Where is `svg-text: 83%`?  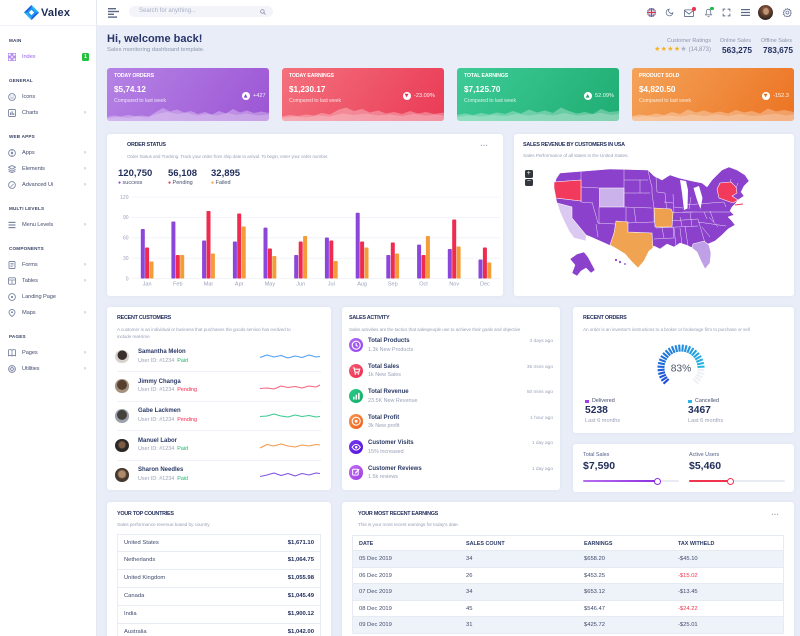
svg-text: 83% is located at coordinates (681, 369).